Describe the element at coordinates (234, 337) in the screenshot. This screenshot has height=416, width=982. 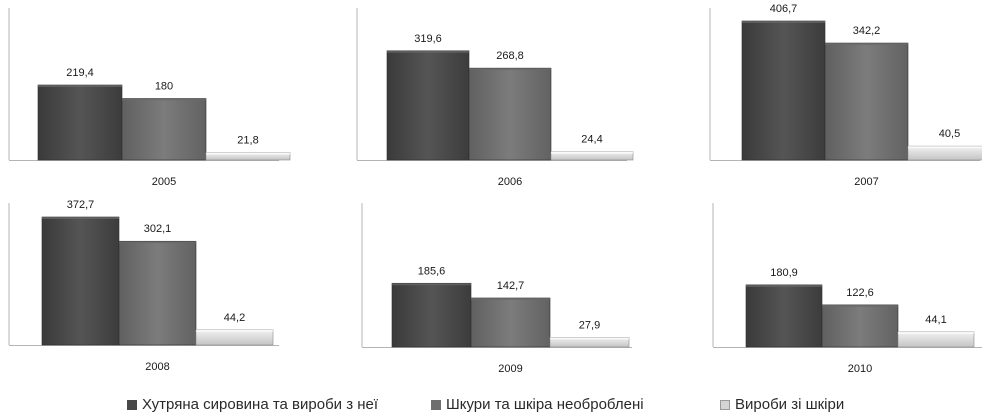
I see `bar-leather-2008` at that location.